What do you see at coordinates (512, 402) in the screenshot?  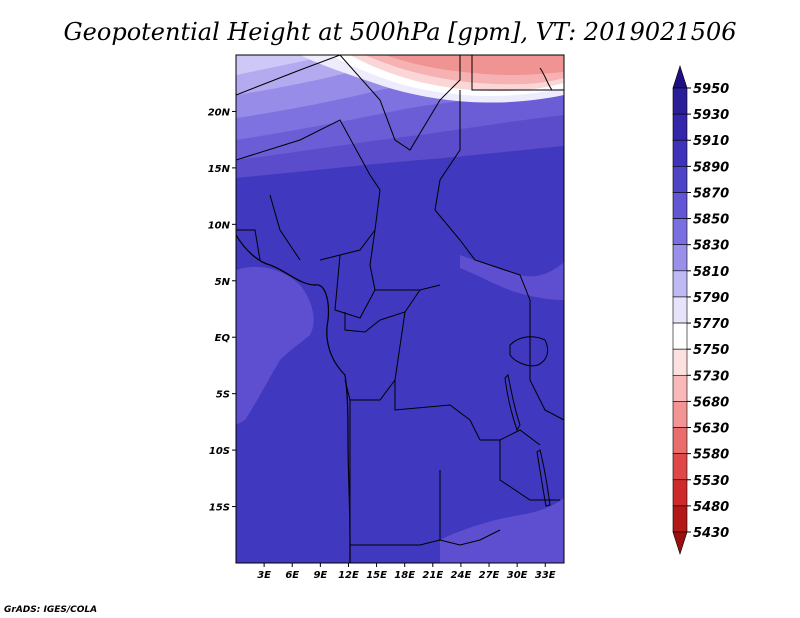 I see `lake-tanganyika` at bounding box center [512, 402].